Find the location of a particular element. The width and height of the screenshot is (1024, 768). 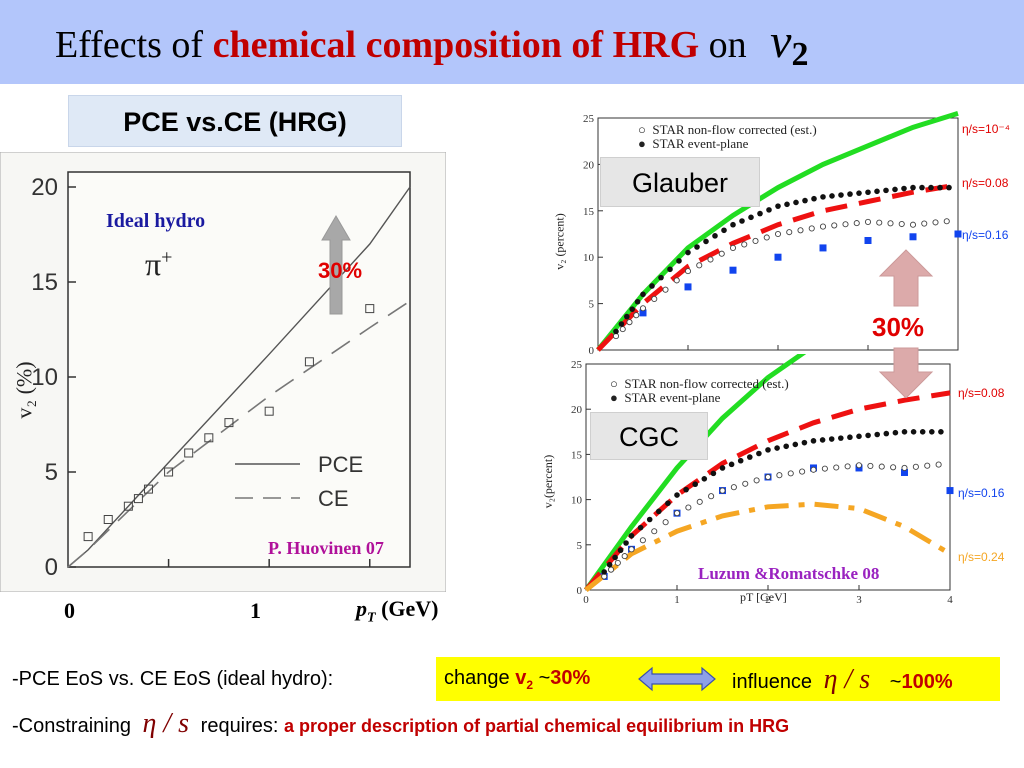

rt-series-label-2: η/s=0.16 is located at coordinates (985, 235).